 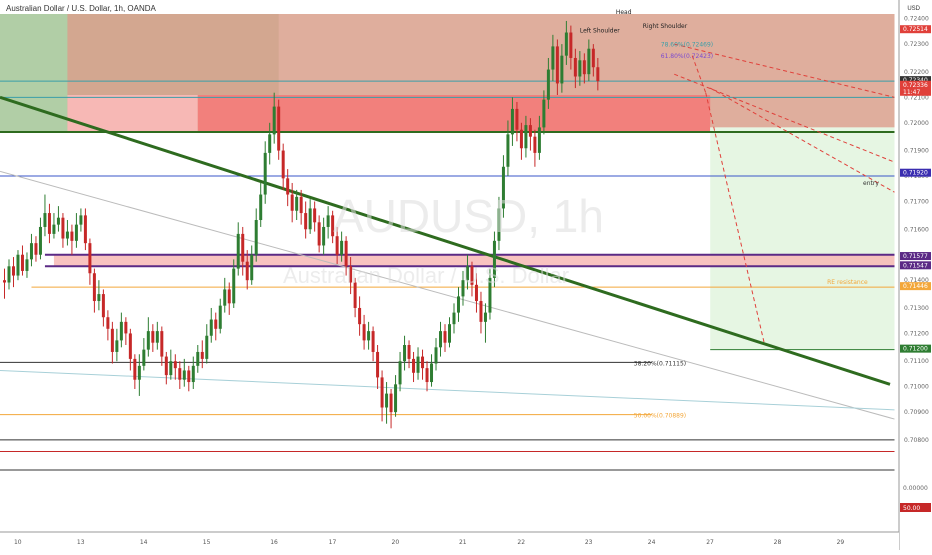 I want to click on price-tick-label: 0.71700, so click(x=916, y=201).